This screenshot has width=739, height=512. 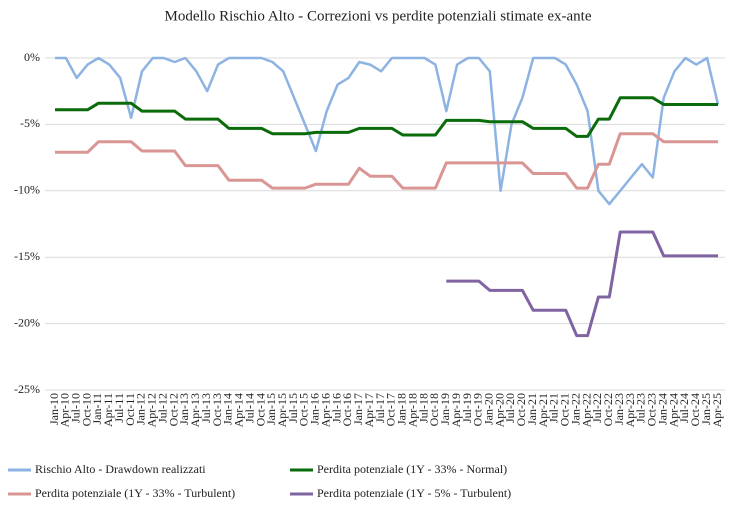 I want to click on x-tick-label: Jul-15, so click(x=293, y=408).